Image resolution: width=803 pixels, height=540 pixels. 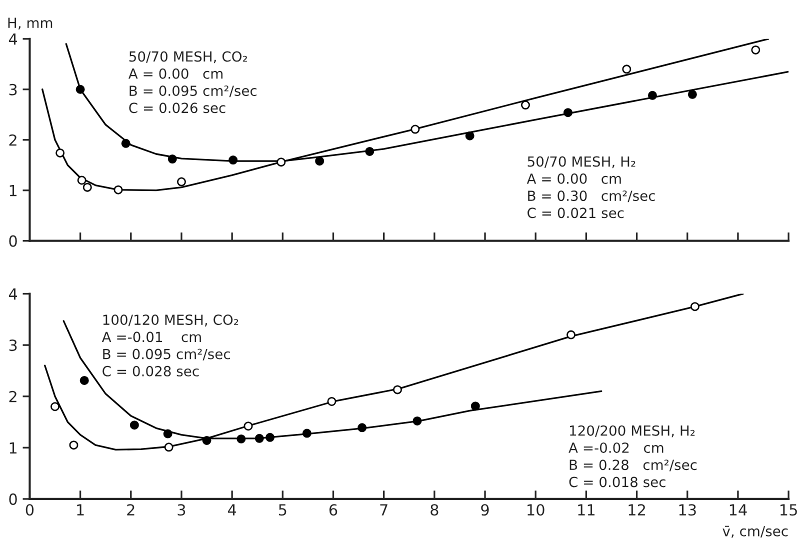 I want to click on annotation: 100/120 MESH, CO₂ A =-0.01 cm B = 0.095 cm²/sec C = 0.028 sec, so click(x=170, y=345).